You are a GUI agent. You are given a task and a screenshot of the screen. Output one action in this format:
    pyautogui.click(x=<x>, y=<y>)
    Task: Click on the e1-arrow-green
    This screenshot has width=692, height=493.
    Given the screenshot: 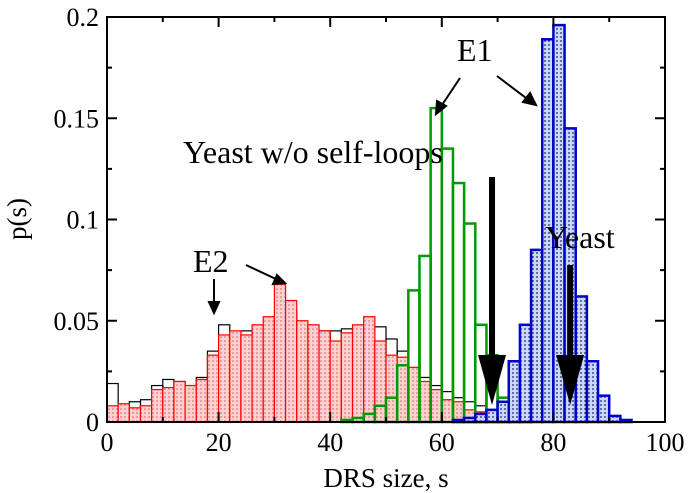 What is the action you would take?
    pyautogui.click(x=450, y=93)
    